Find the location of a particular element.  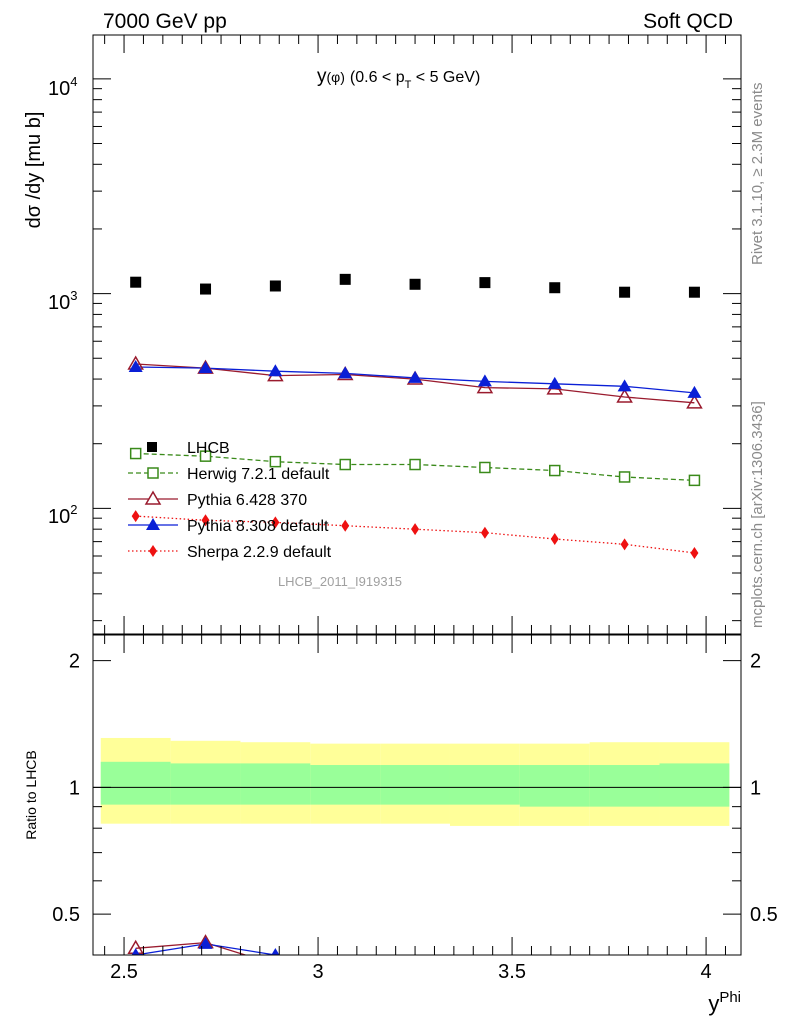

ratio-y-axis-label: Ratio to LHCB is located at coordinates (31, 794).